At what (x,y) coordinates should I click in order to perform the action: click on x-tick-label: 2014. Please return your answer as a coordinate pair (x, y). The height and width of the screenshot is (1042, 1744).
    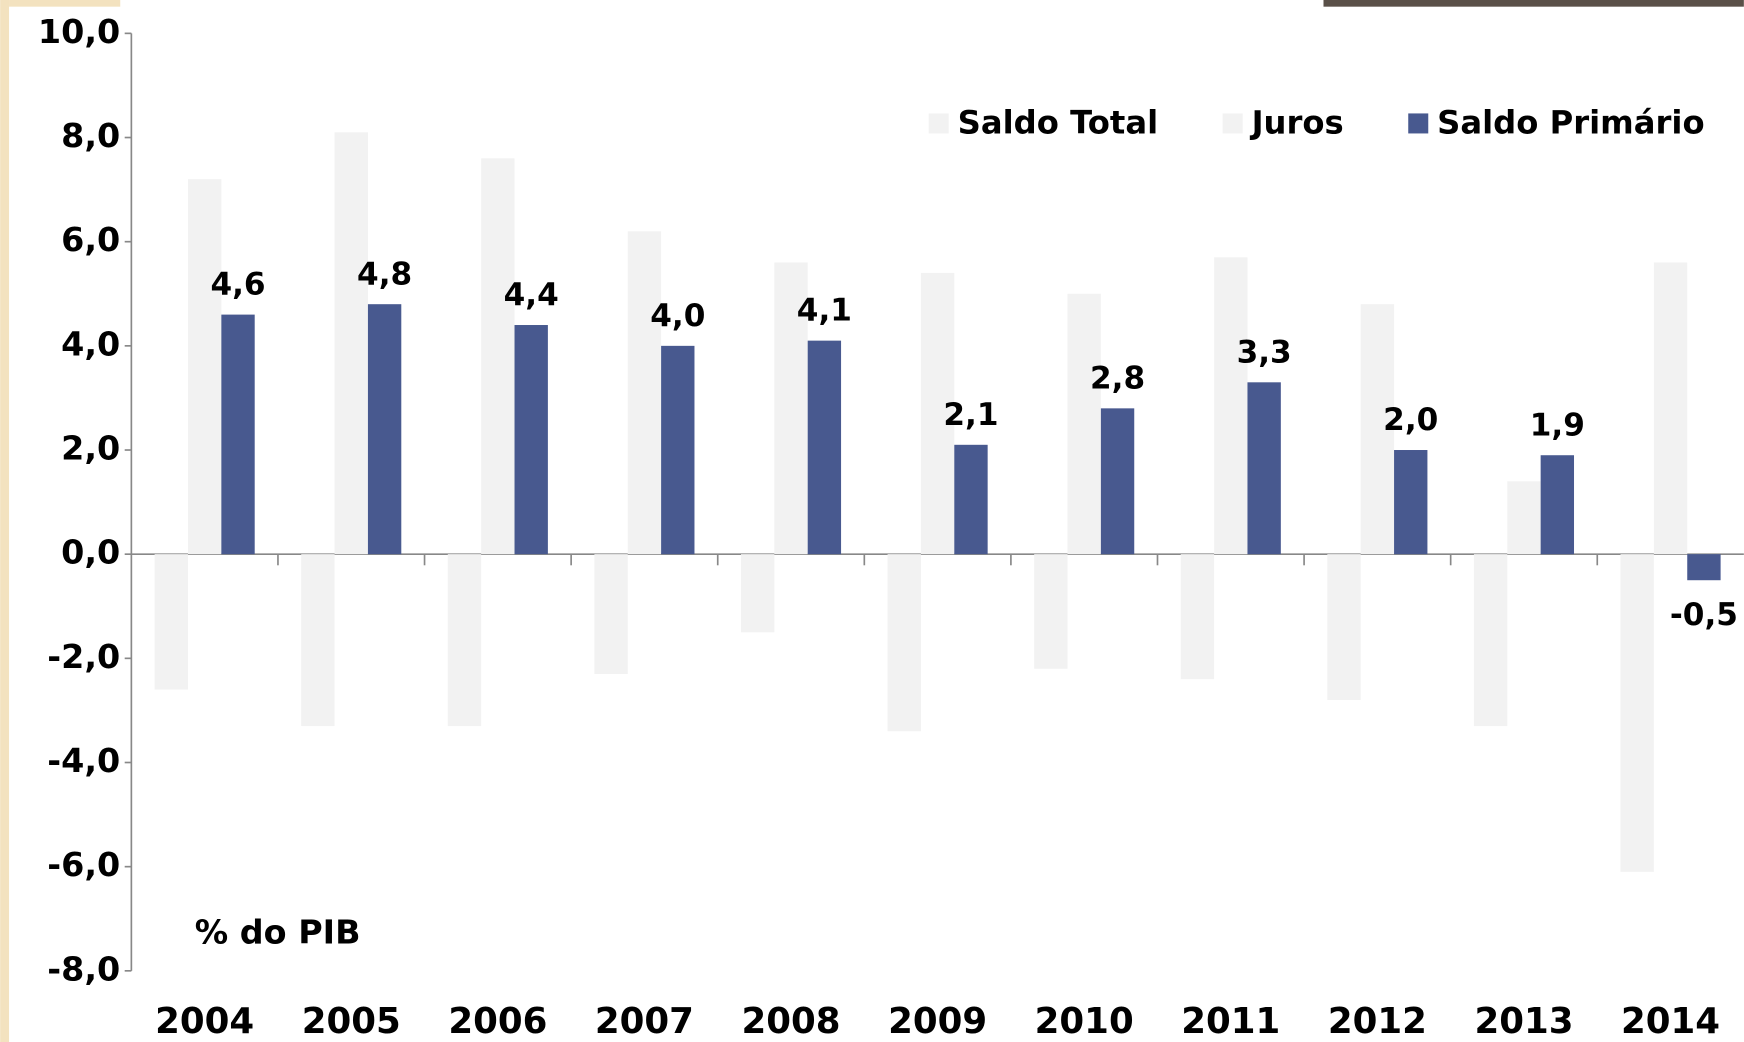
    Looking at the image, I should click on (1670, 1021).